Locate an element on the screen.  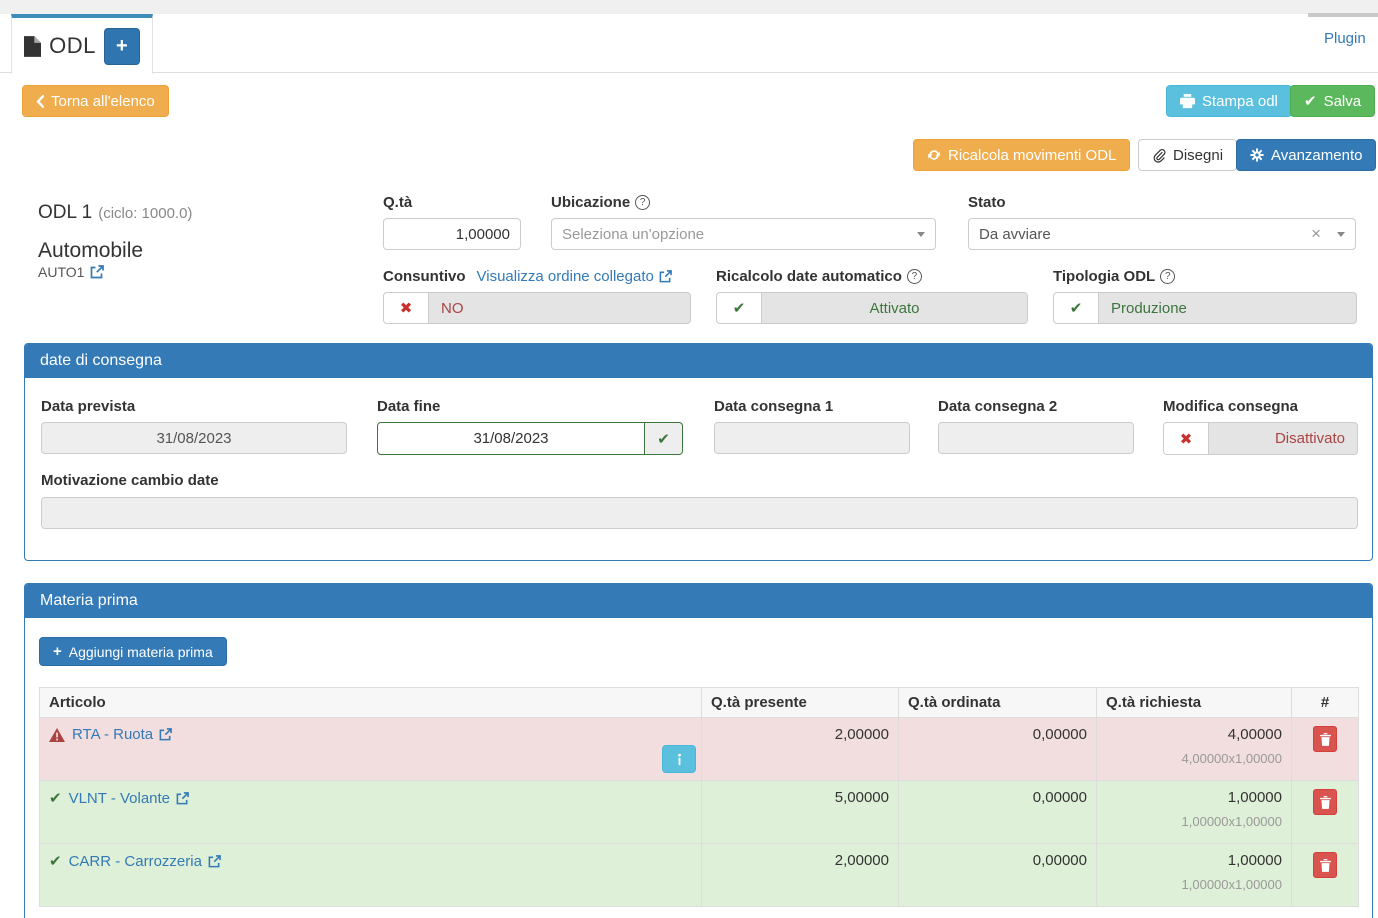
tab-odl-label: ODL is located at coordinates (72, 45).